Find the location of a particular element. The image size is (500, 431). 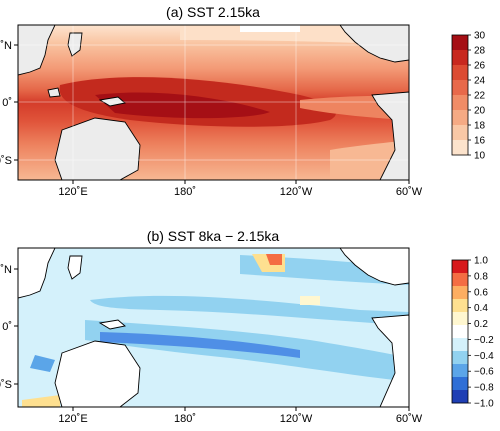

warm-pool-core is located at coordinates (182, 105).